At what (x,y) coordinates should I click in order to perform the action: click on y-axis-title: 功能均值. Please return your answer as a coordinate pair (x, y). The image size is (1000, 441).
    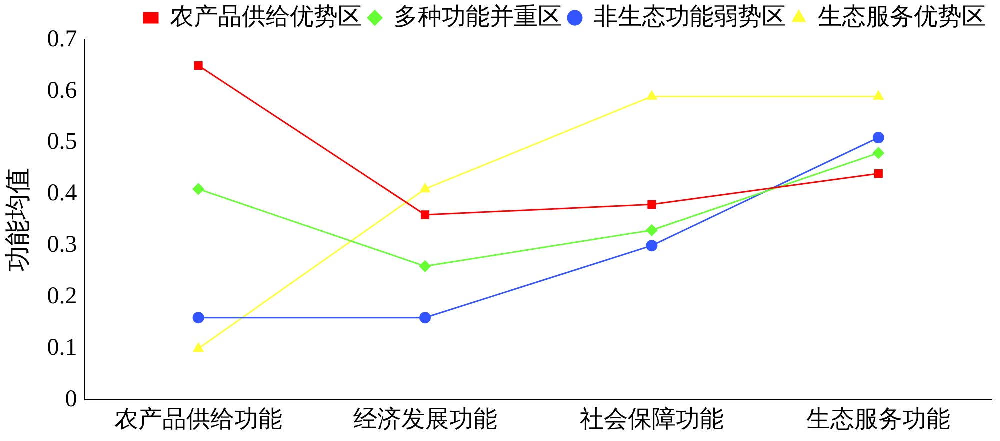
    Looking at the image, I should click on (17, 220).